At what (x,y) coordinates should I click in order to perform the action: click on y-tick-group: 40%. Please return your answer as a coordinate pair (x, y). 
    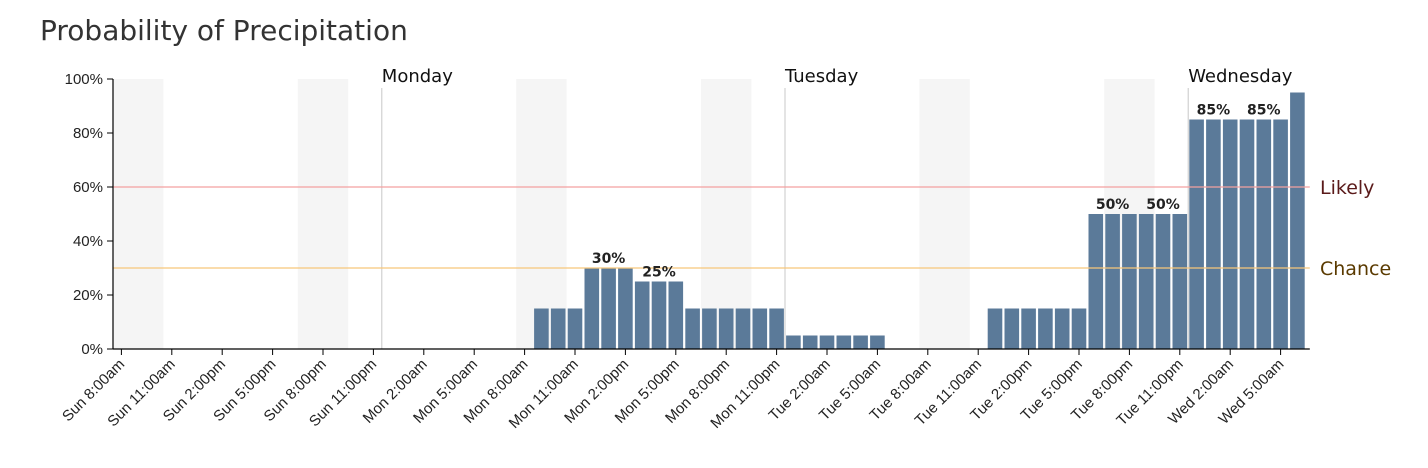
    Looking at the image, I should click on (88, 241).